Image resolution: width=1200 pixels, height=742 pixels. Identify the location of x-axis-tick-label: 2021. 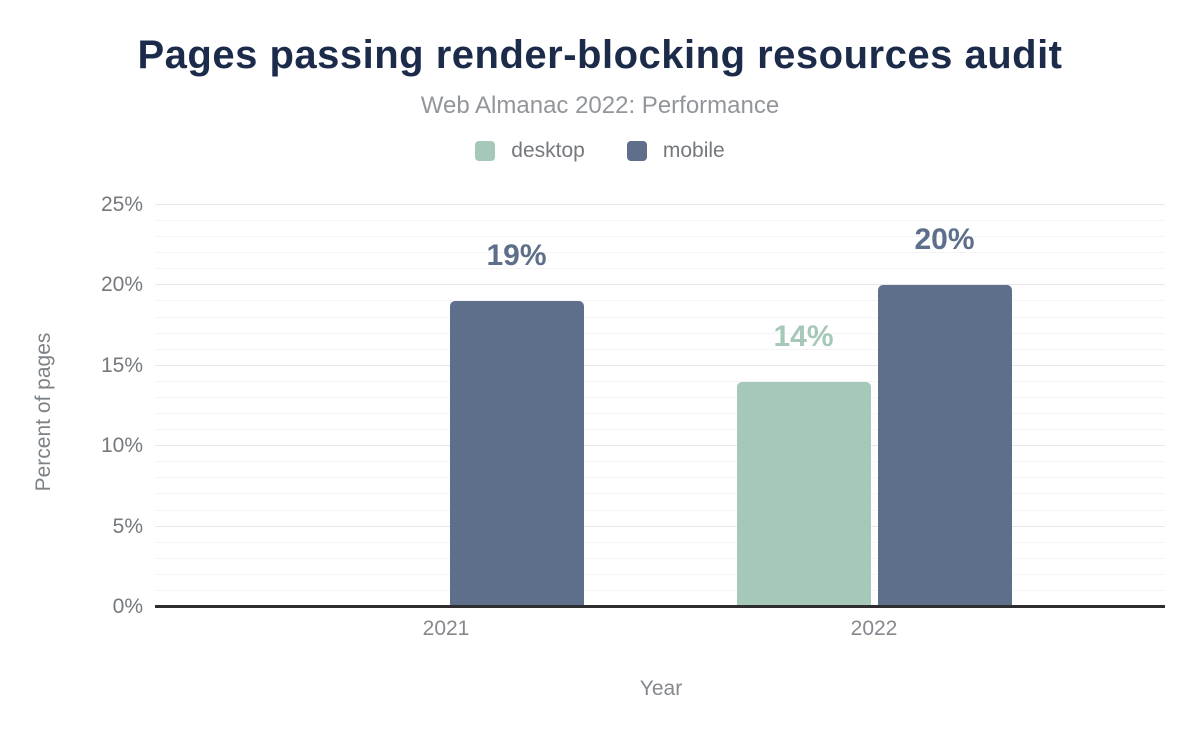
(446, 628).